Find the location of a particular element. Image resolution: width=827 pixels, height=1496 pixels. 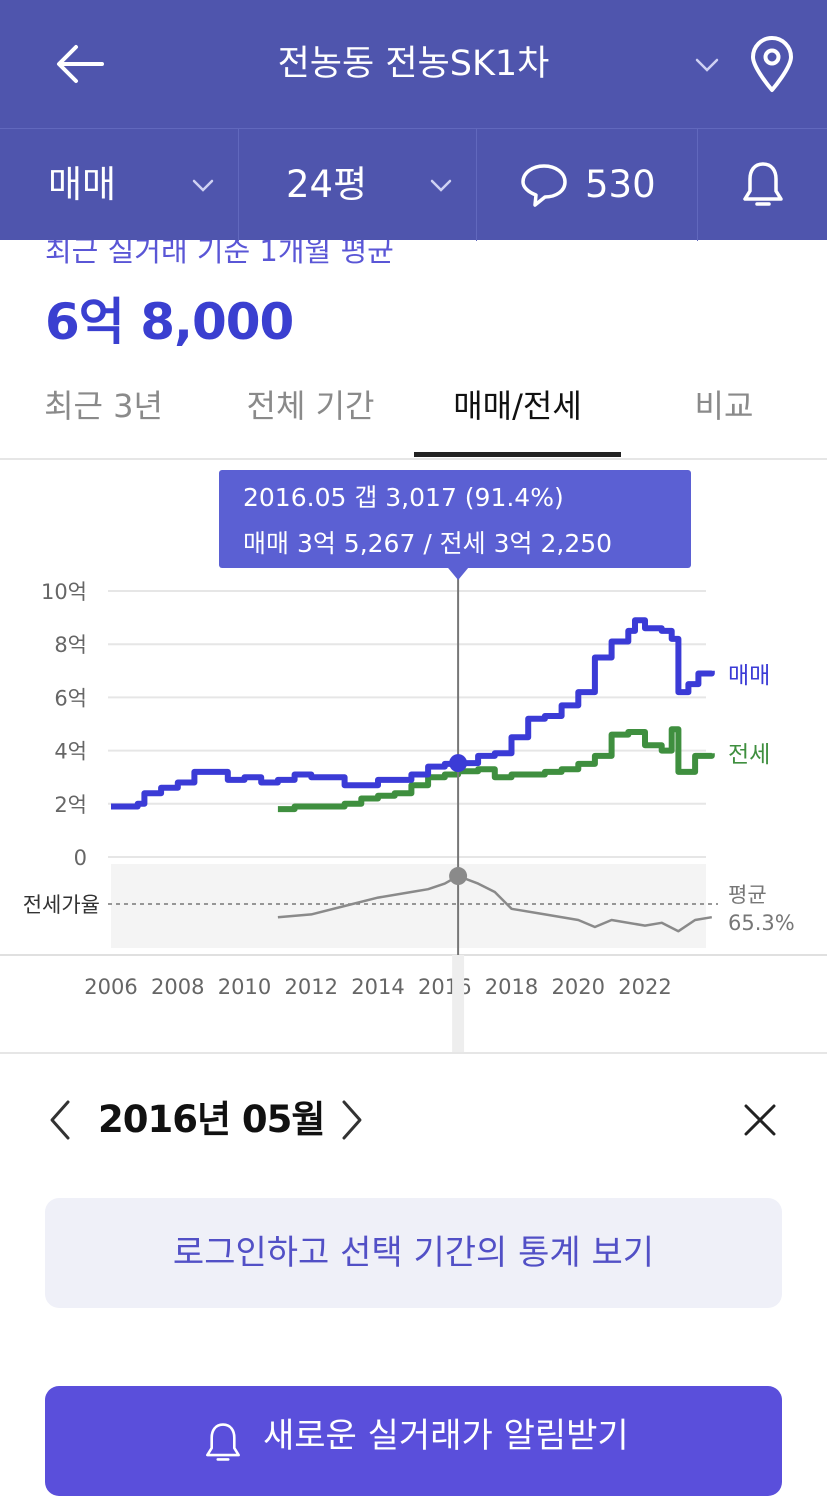

comments-button: 530 is located at coordinates (587, 185).